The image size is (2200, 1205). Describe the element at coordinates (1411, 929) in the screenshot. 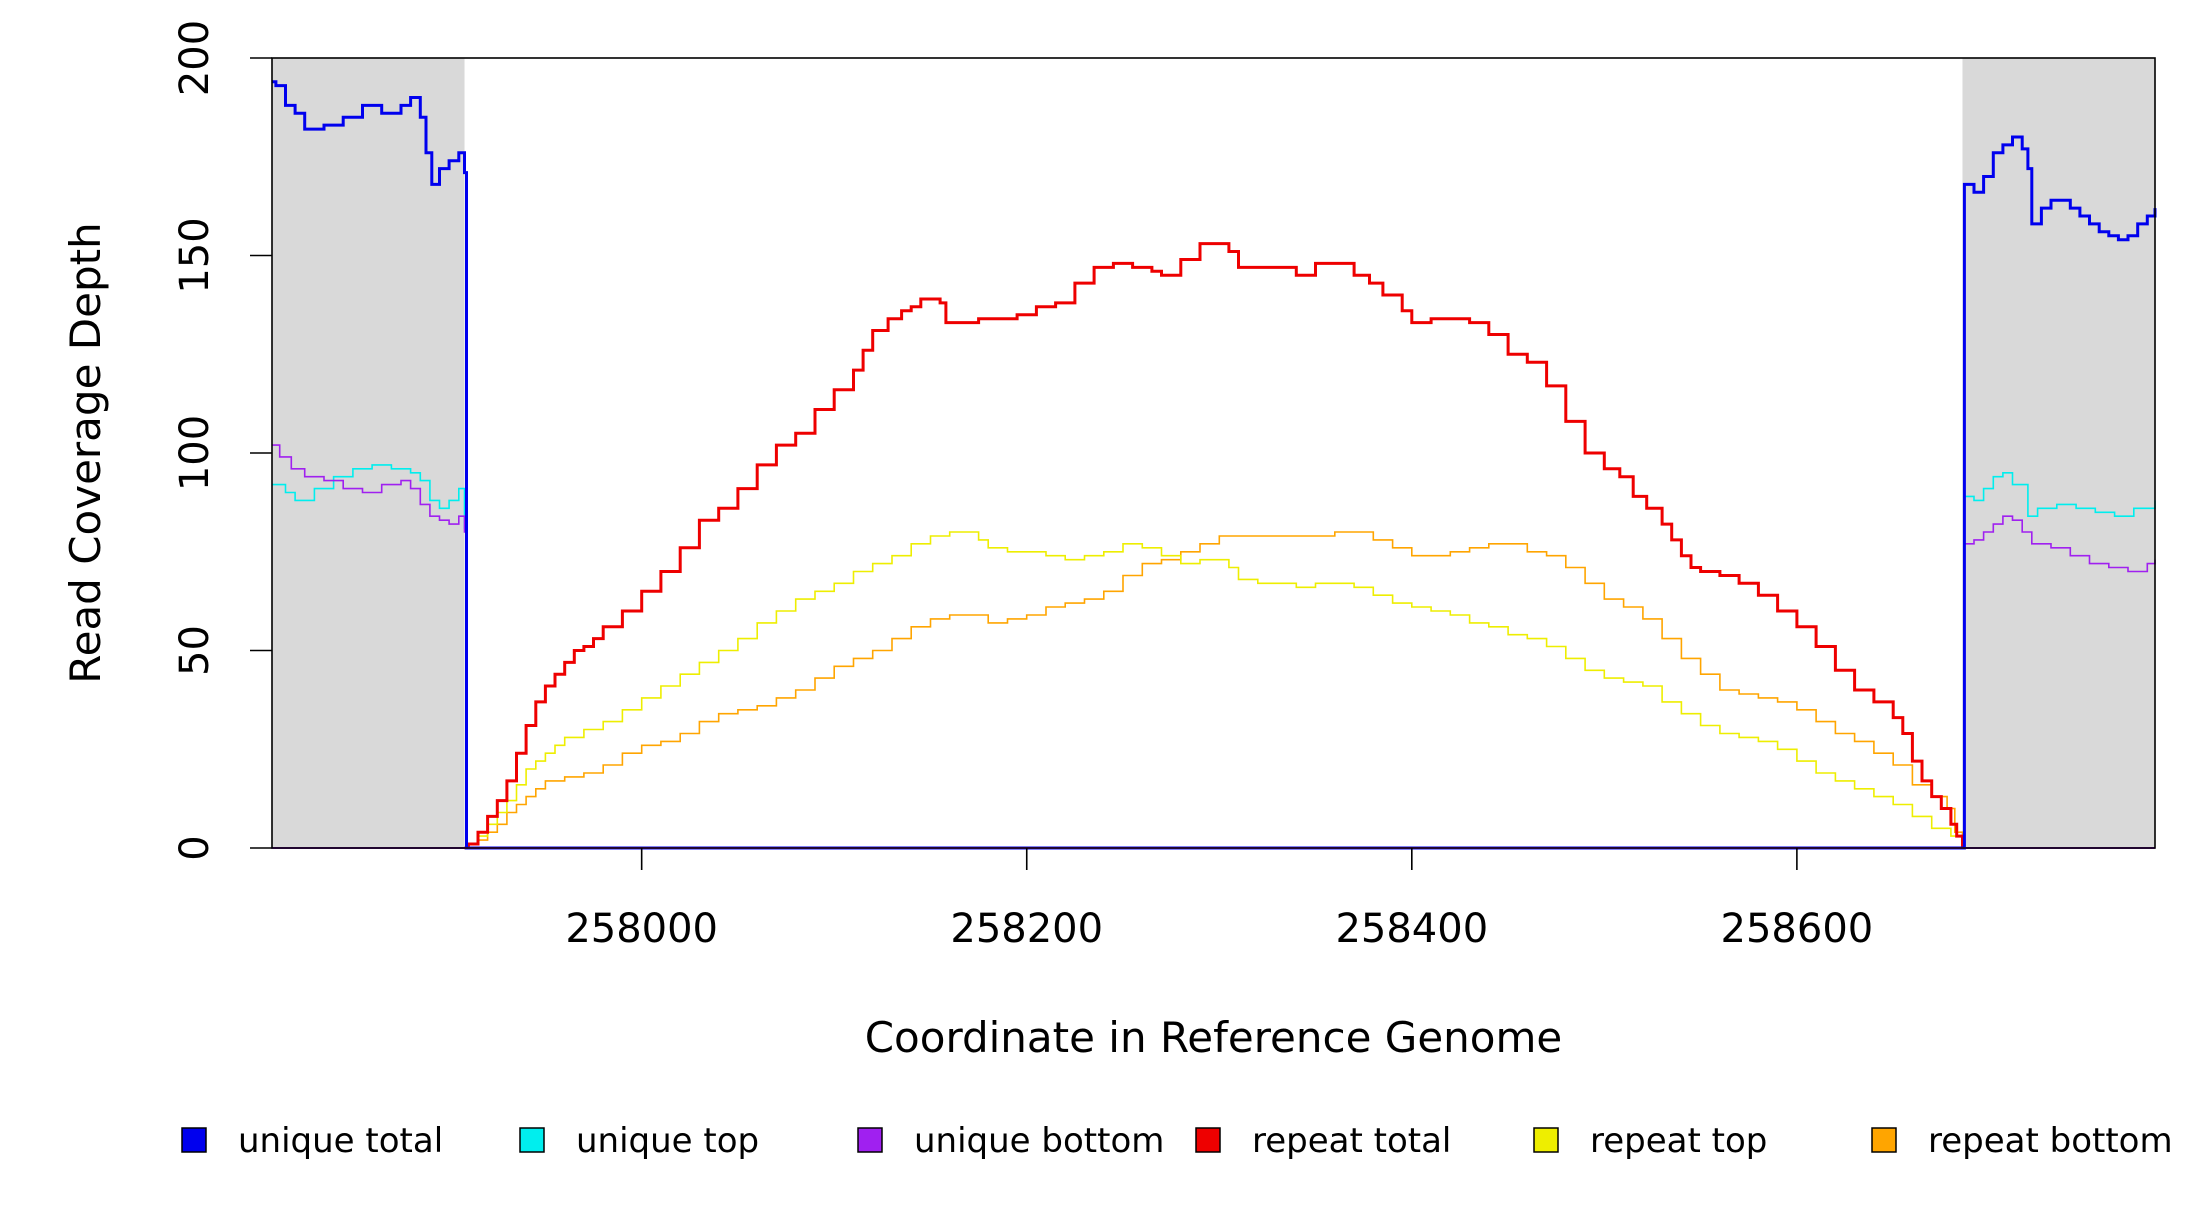

I see `x-tick-label: 258400` at that location.